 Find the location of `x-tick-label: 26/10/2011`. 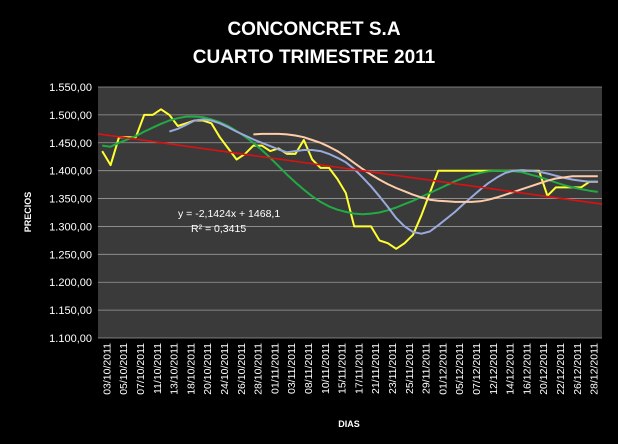

x-tick-label: 26/10/2011 is located at coordinates (242, 369).